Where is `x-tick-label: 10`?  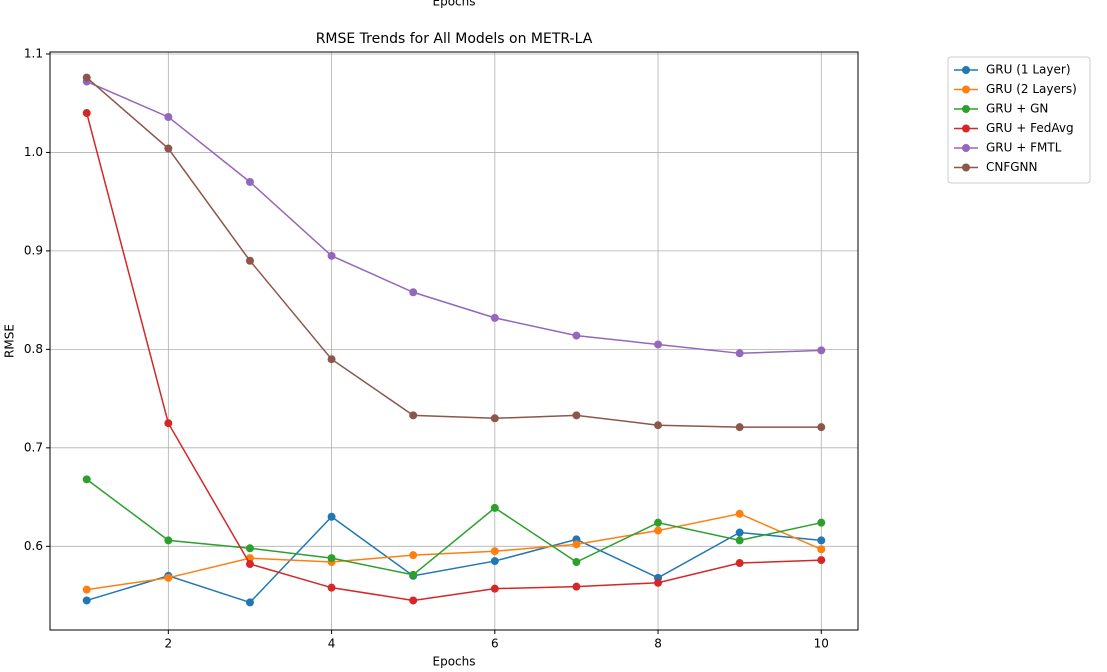
x-tick-label: 10 is located at coordinates (821, 644).